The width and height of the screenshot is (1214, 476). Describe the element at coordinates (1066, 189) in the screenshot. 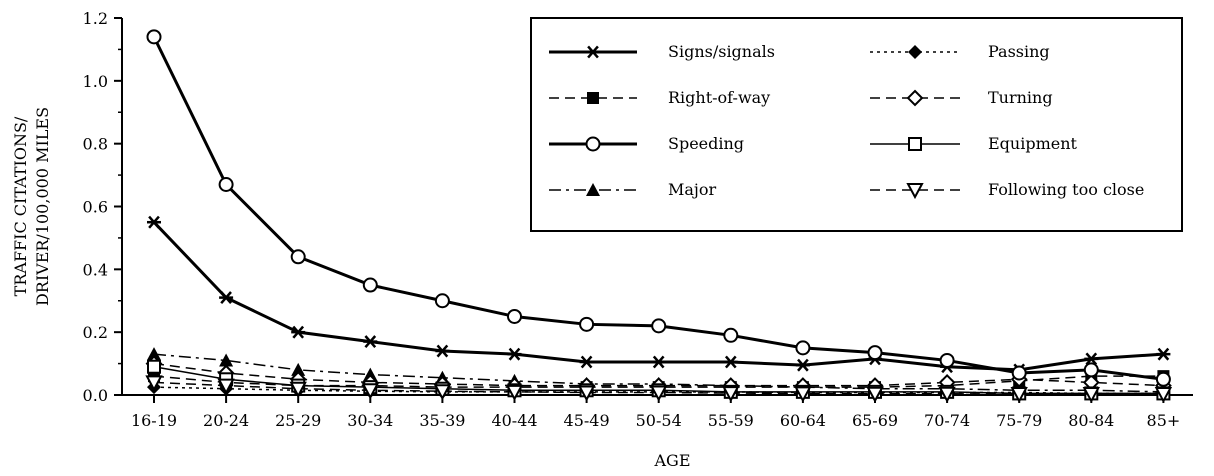

I see `legend-label: Following too close` at that location.